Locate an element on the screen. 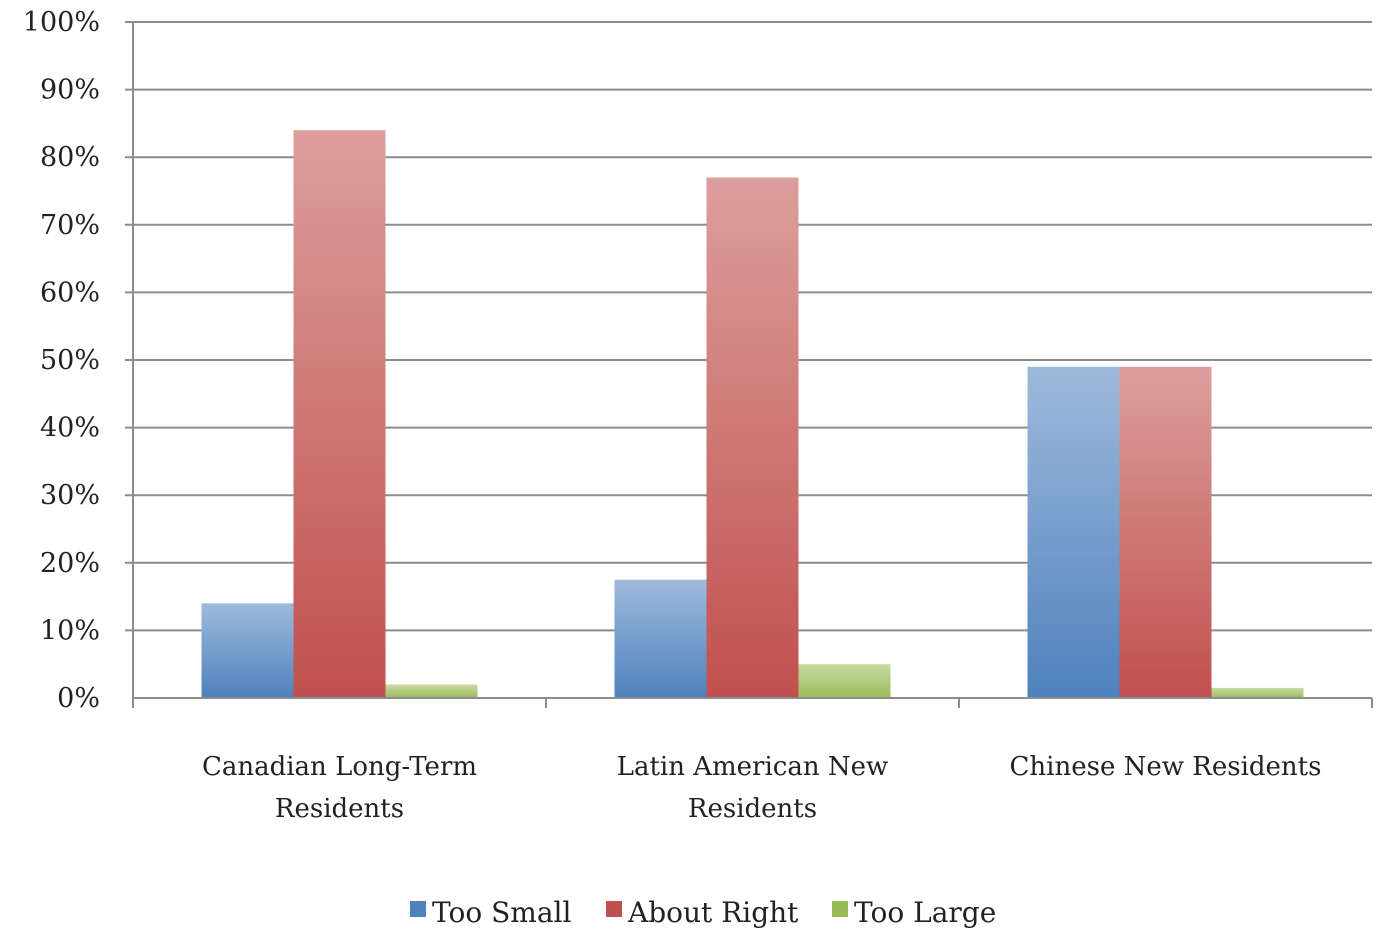  legend: Too Small About Right Too Large is located at coordinates (703, 912).